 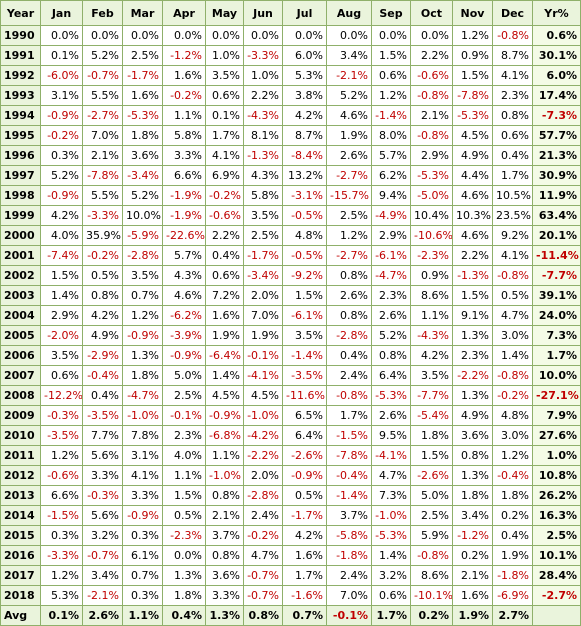 What do you see at coordinates (102, 475) in the screenshot?
I see `cell: 3.3%` at bounding box center [102, 475].